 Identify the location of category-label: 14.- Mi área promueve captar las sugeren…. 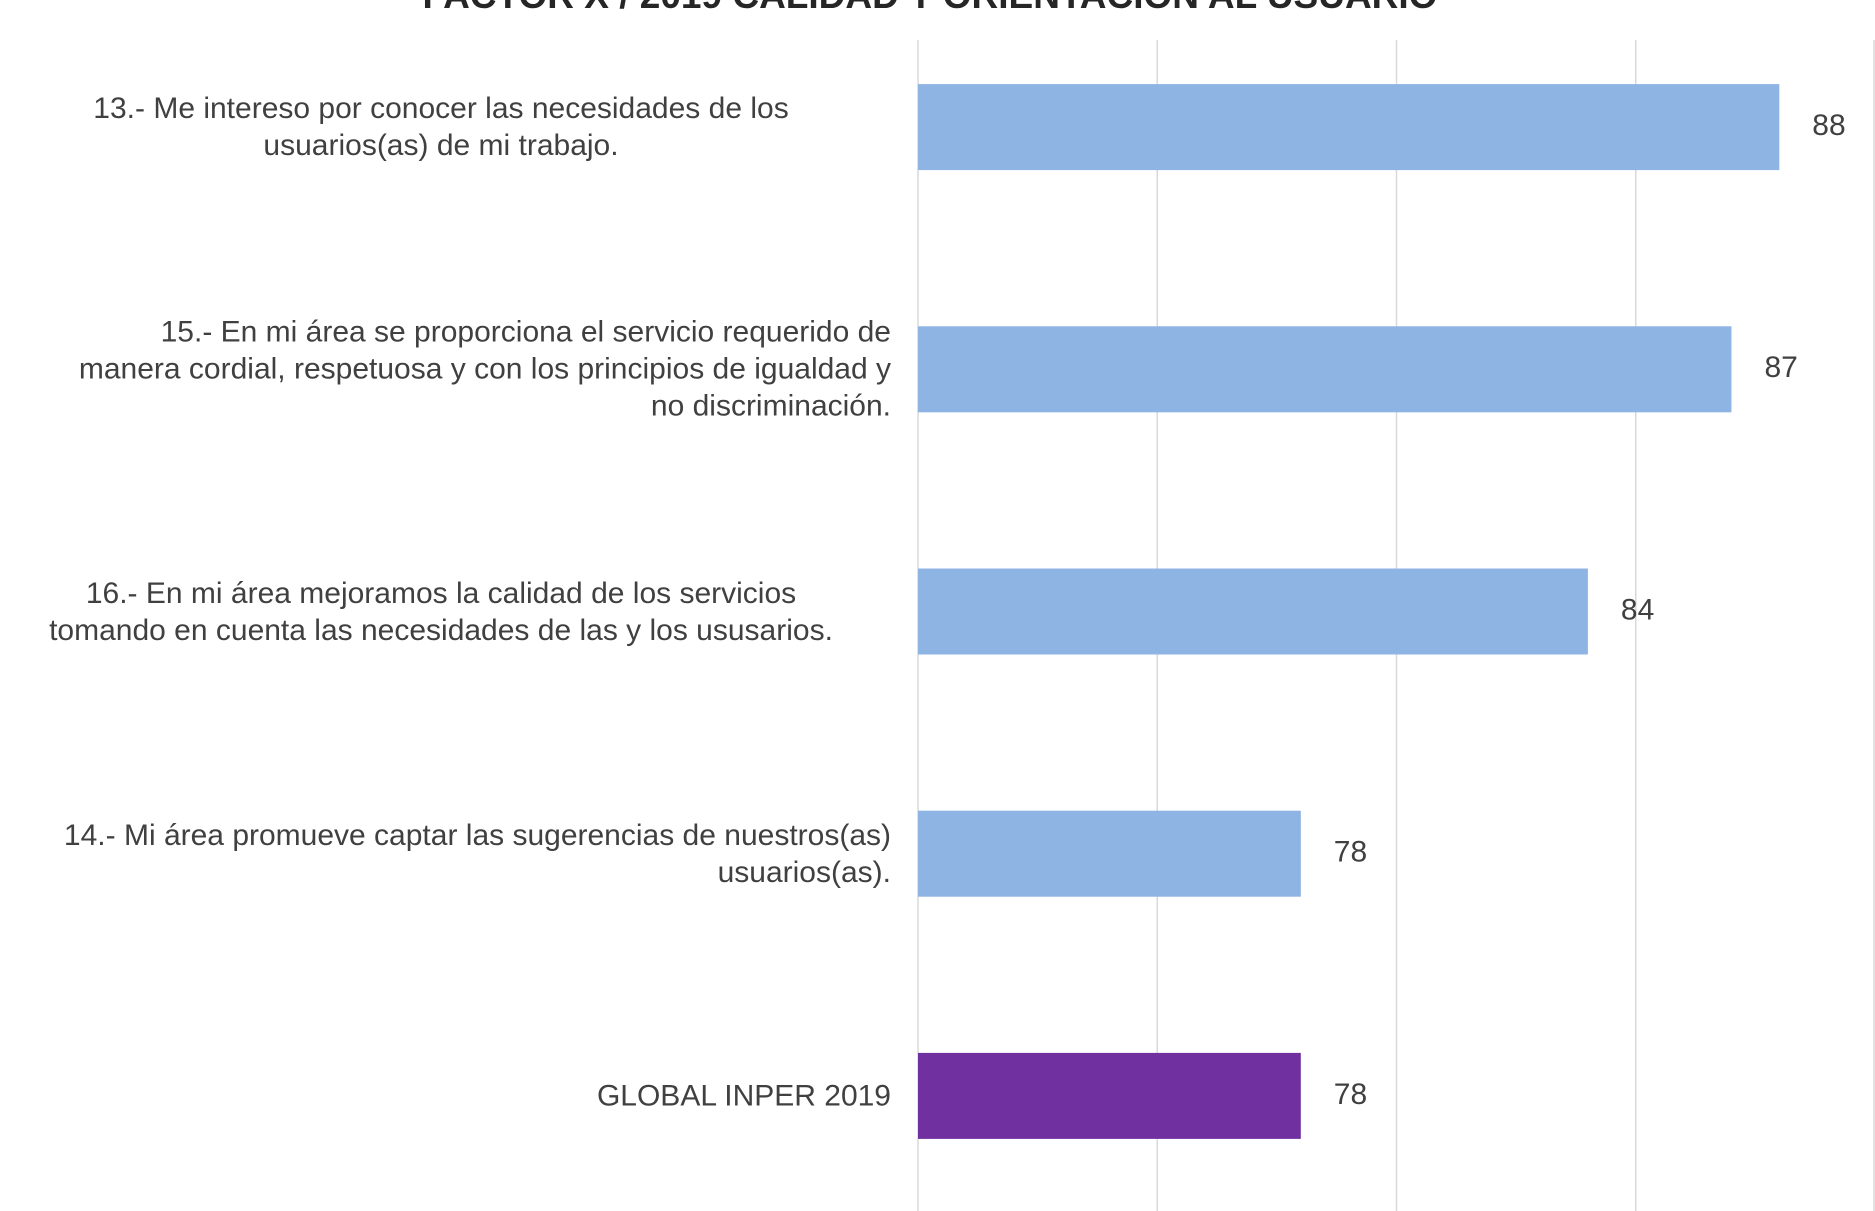
(477, 853).